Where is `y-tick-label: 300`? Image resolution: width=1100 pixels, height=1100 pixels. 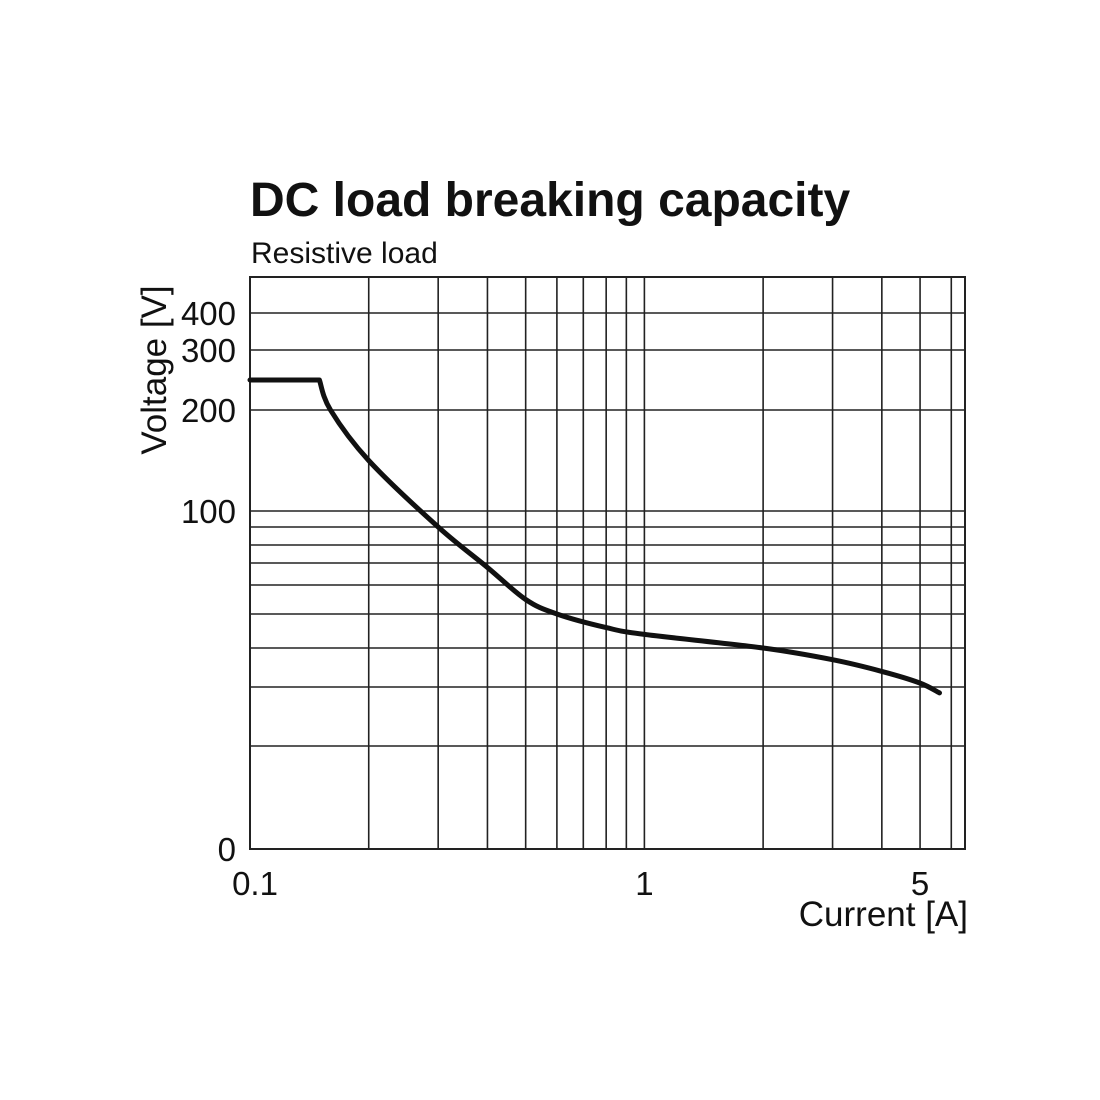
y-tick-label: 300 is located at coordinates (208, 350).